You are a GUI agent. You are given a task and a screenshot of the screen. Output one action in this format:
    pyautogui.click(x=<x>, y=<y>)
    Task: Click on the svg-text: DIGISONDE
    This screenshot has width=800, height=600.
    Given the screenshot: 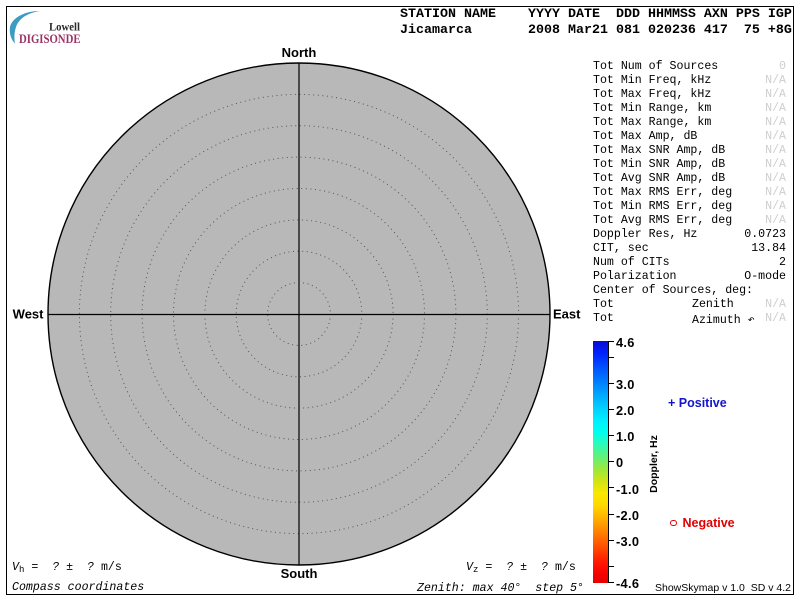 What is the action you would take?
    pyautogui.click(x=50, y=38)
    